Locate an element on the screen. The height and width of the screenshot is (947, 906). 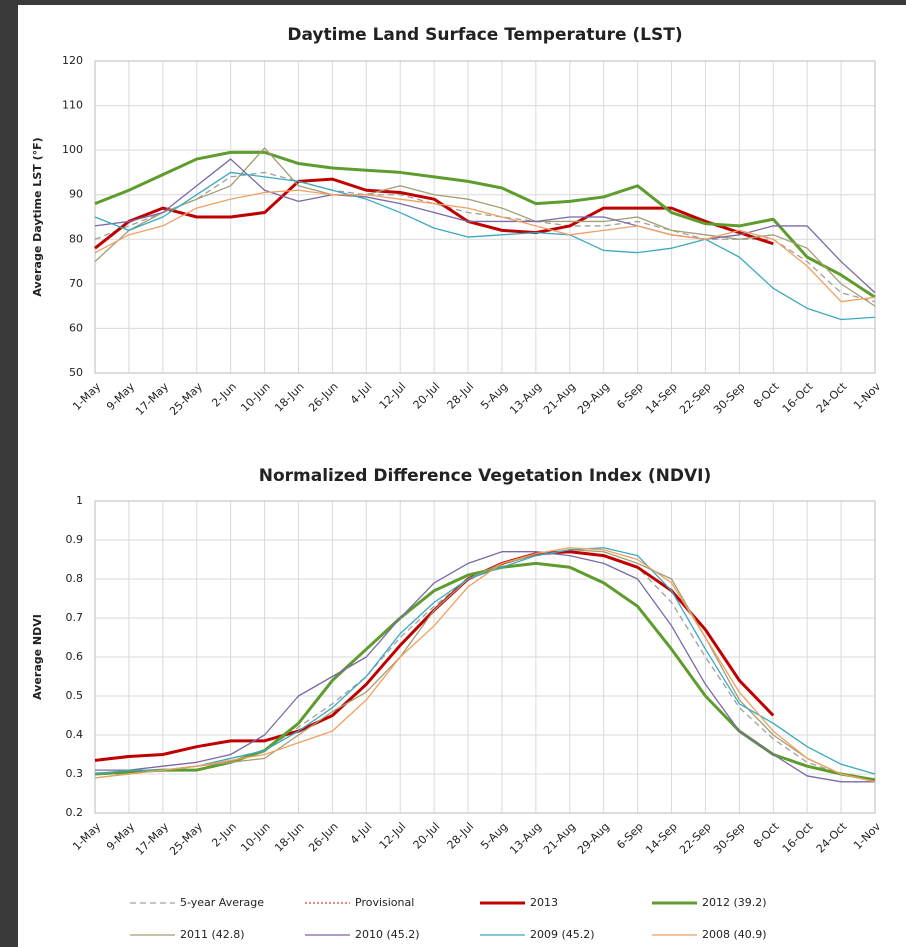
legend-label: 5-year Average is located at coordinates (222, 902).